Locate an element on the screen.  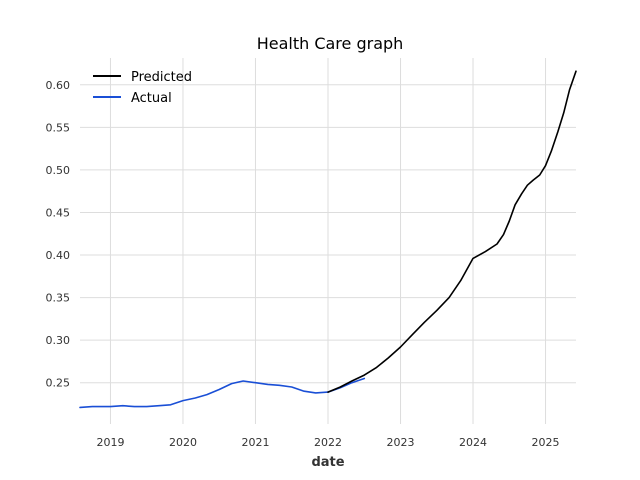
x-tick-label: 2025 is located at coordinates (546, 442).